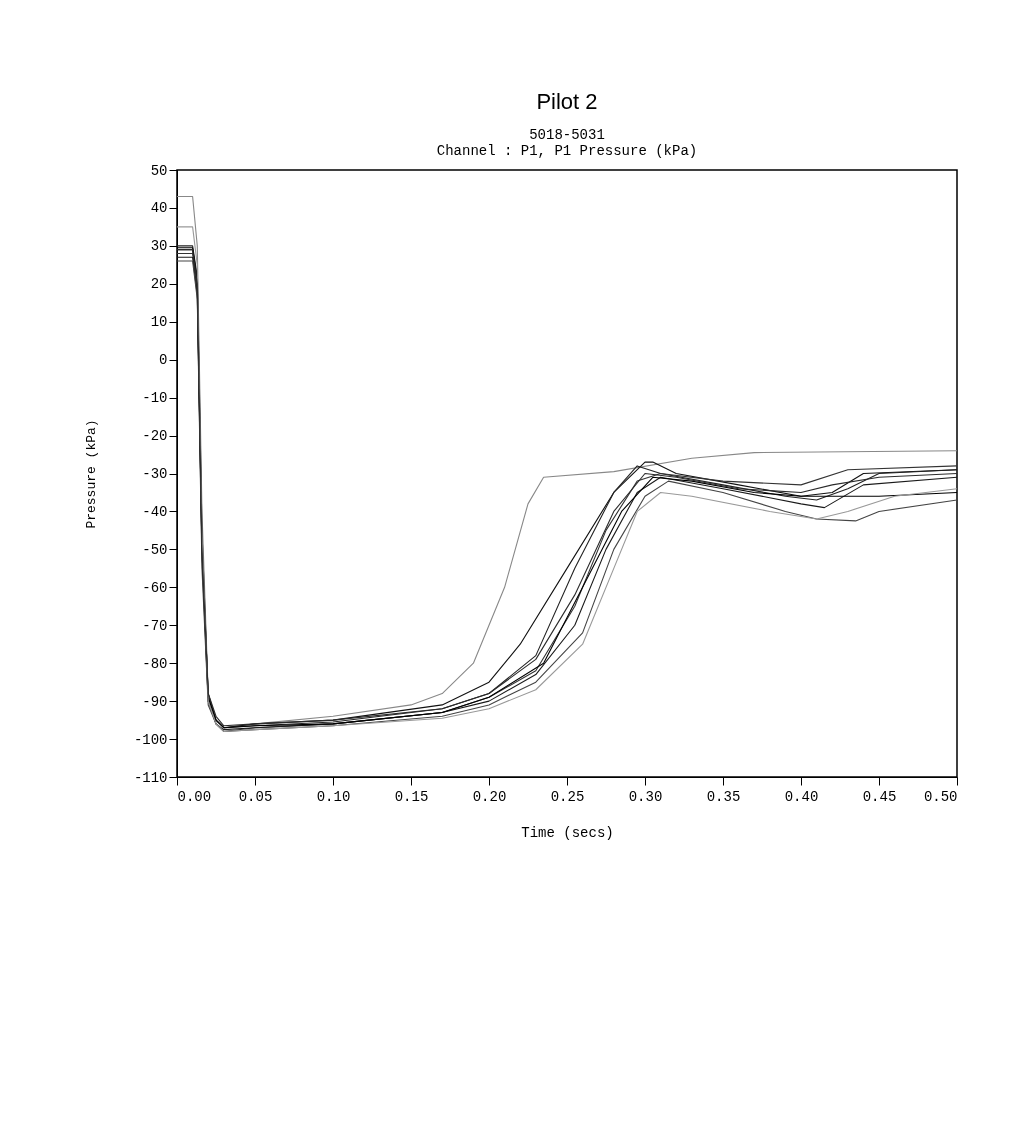 The height and width of the screenshot is (1146, 1032). What do you see at coordinates (91, 474) in the screenshot?
I see `y-axis-title: Pressure (kPa)` at bounding box center [91, 474].